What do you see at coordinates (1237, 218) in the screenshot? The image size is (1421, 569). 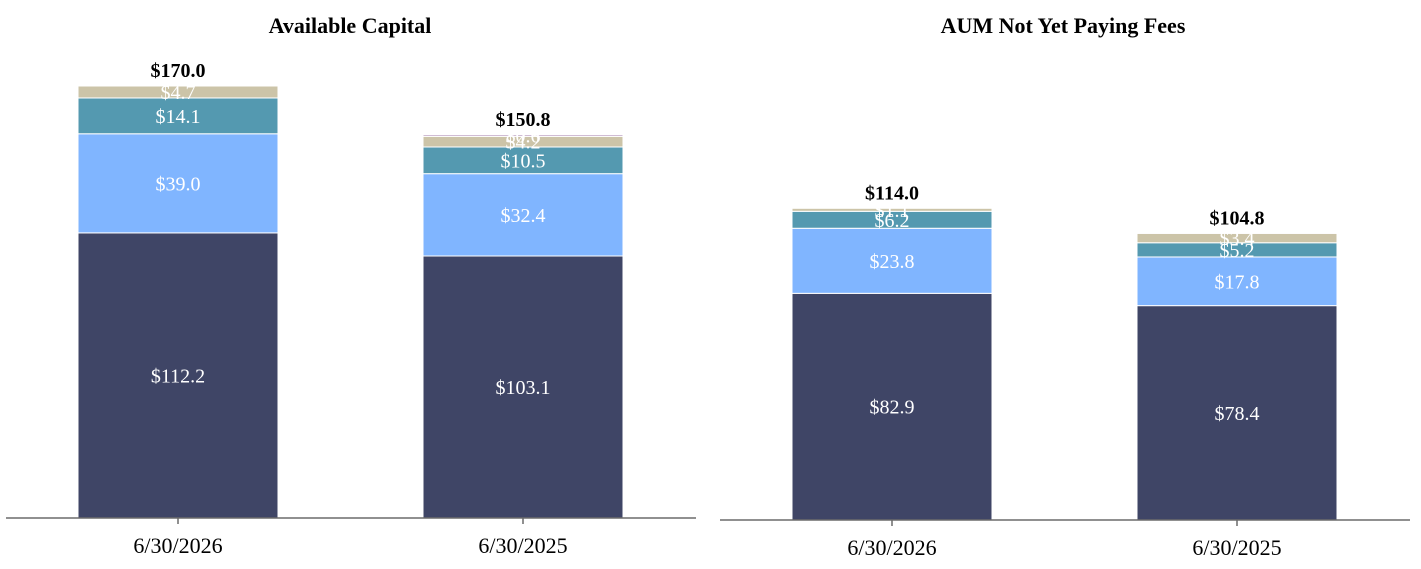 I see `bar-total-label: $104.8` at bounding box center [1237, 218].